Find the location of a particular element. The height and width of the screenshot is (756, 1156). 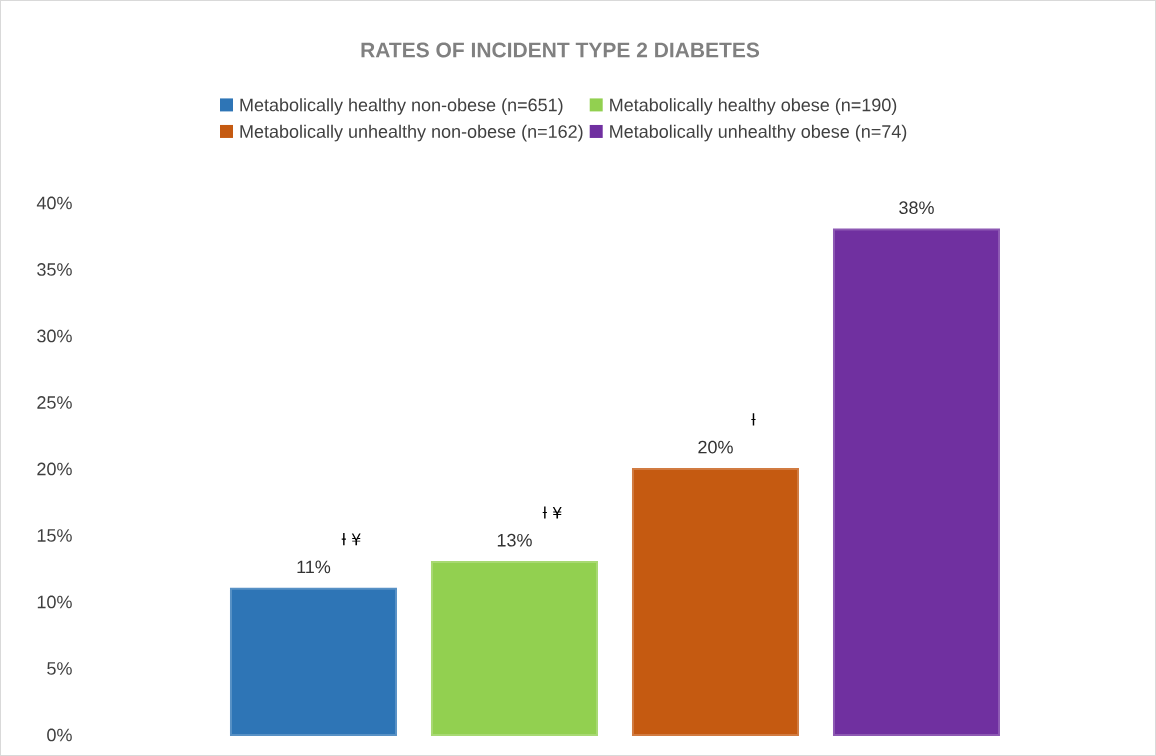

y-tick-label: 40% is located at coordinates (54, 203).